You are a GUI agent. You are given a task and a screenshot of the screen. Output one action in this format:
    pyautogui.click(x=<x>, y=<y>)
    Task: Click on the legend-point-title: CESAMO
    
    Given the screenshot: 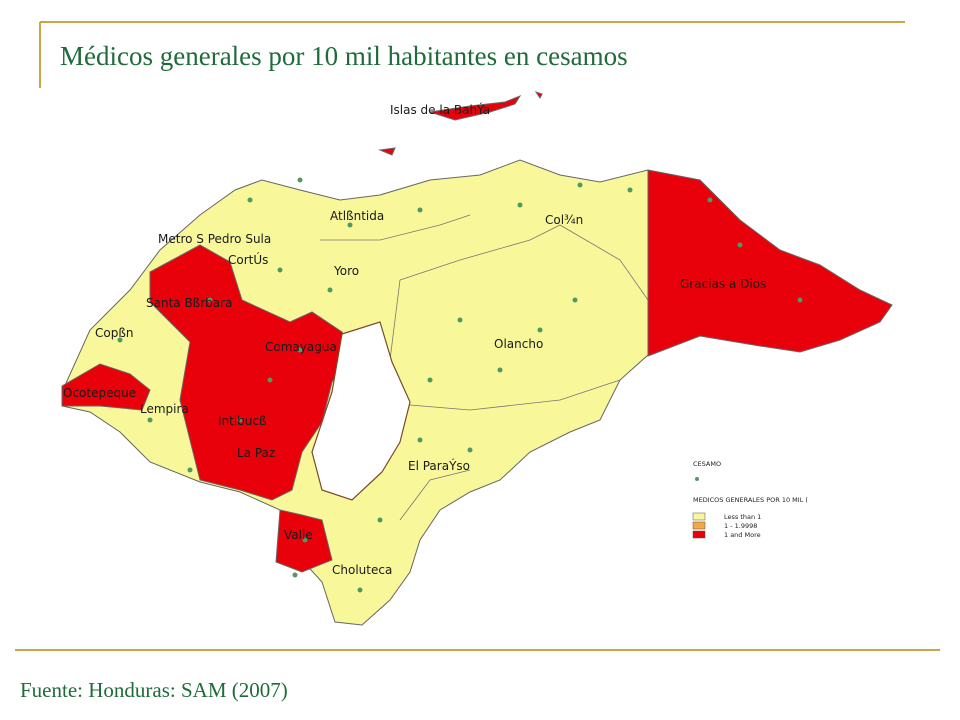 What is the action you would take?
    pyautogui.click(x=707, y=464)
    